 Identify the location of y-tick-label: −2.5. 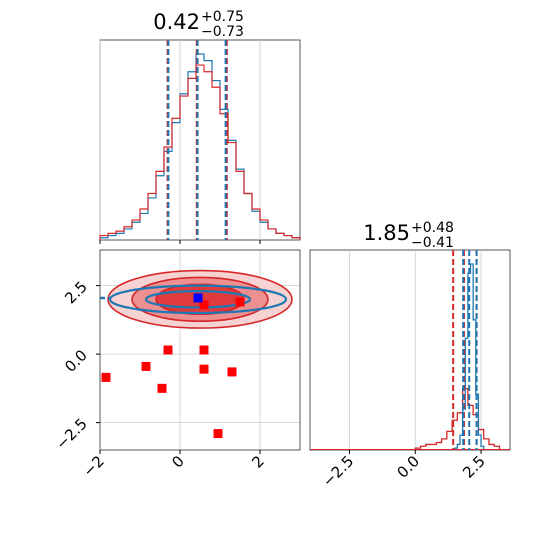
(71, 434).